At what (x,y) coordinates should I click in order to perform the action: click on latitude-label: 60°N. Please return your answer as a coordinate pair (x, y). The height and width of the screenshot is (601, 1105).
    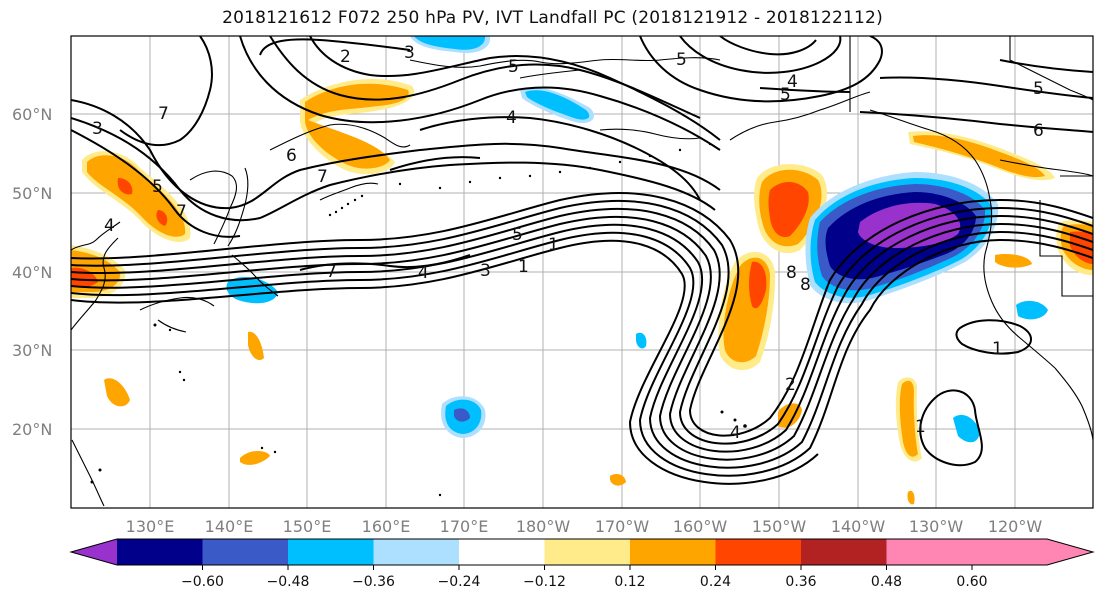
    Looking at the image, I should click on (32, 114).